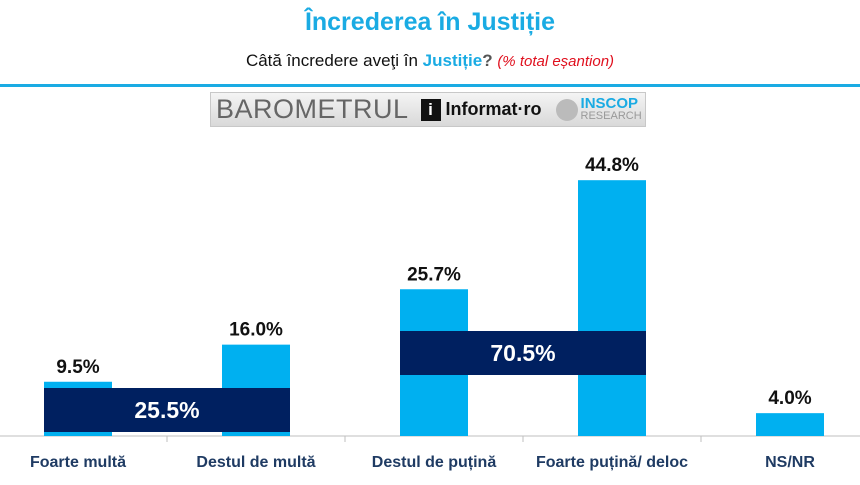 Image resolution: width=860 pixels, height=485 pixels. I want to click on data-label: 25.7%, so click(434, 274).